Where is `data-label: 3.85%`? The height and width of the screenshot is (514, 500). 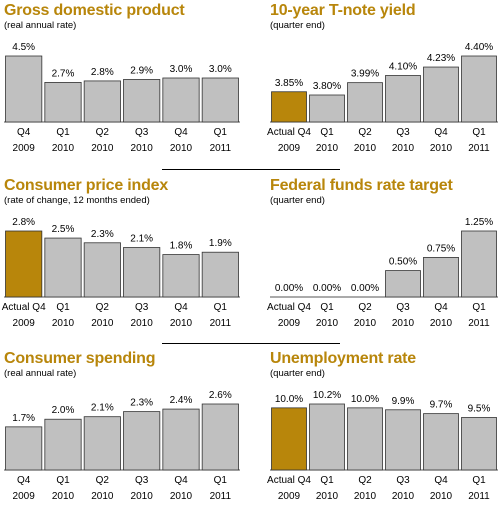 data-label: 3.85% is located at coordinates (289, 83).